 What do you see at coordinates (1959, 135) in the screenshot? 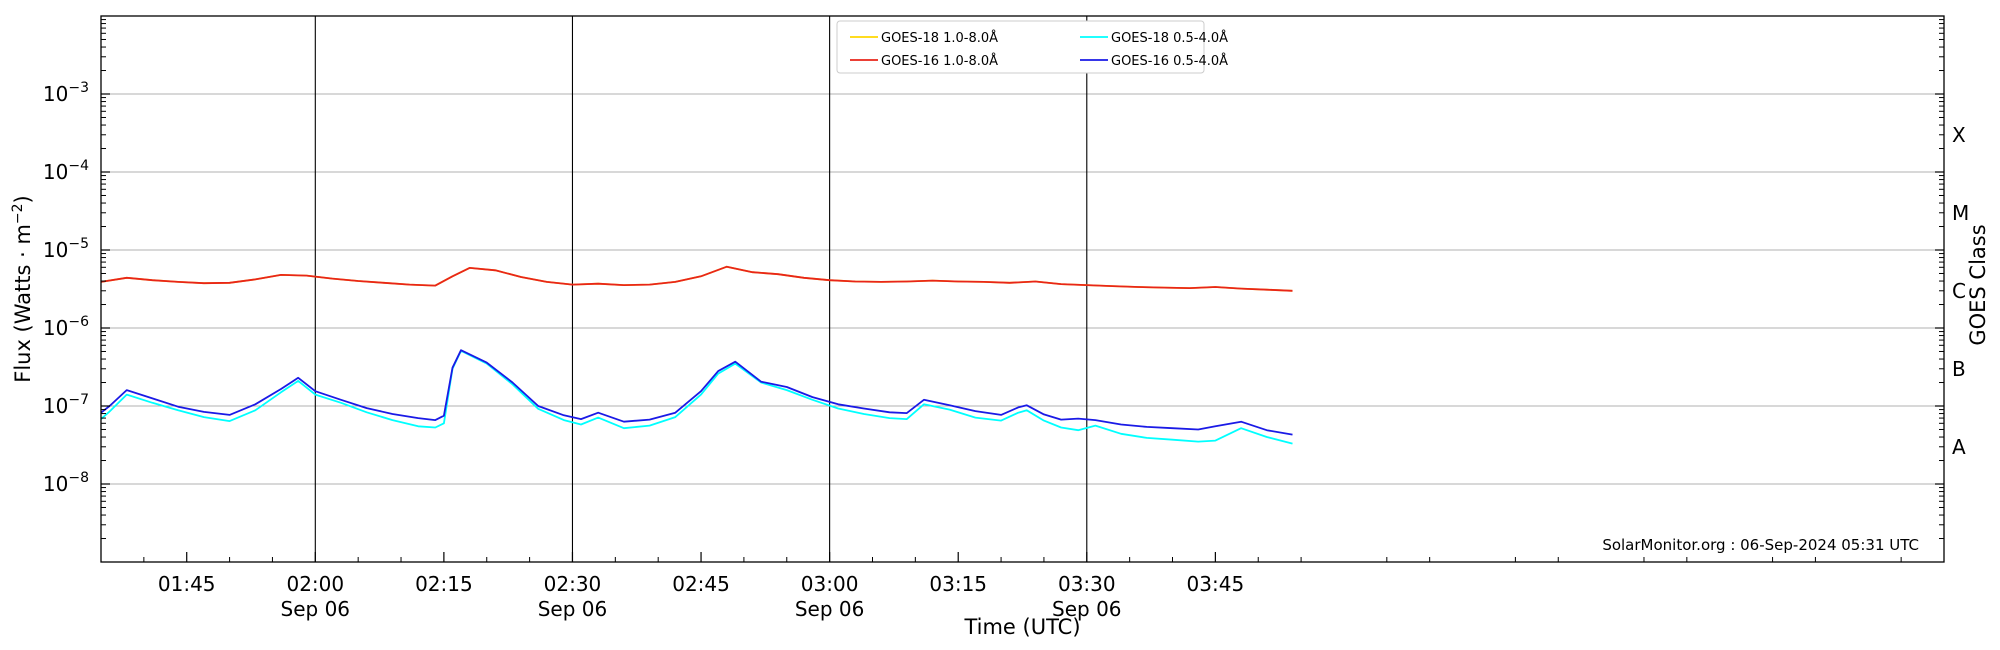
I see `goes-class-label: X` at bounding box center [1959, 135].